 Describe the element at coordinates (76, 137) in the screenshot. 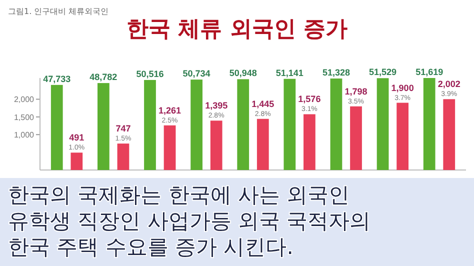

I see `data-label: 491` at that location.